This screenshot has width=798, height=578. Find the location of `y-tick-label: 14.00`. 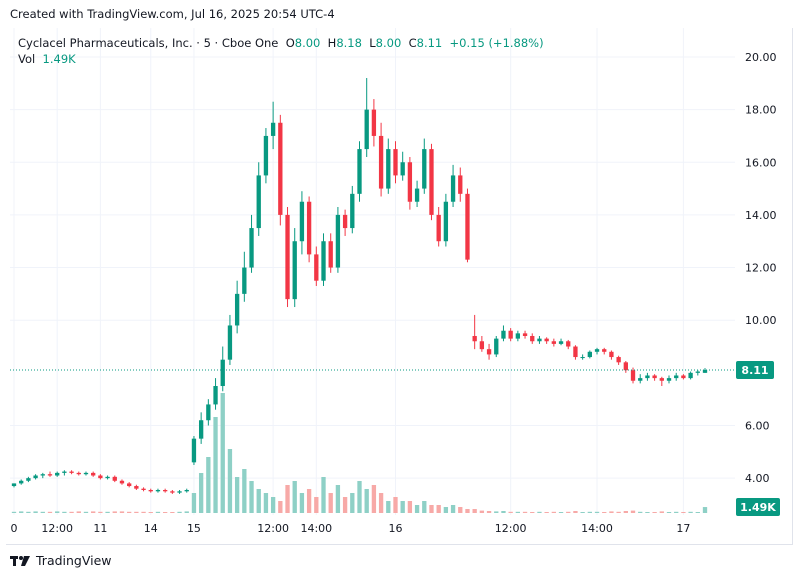

y-tick-label: 14.00 is located at coordinates (761, 215).